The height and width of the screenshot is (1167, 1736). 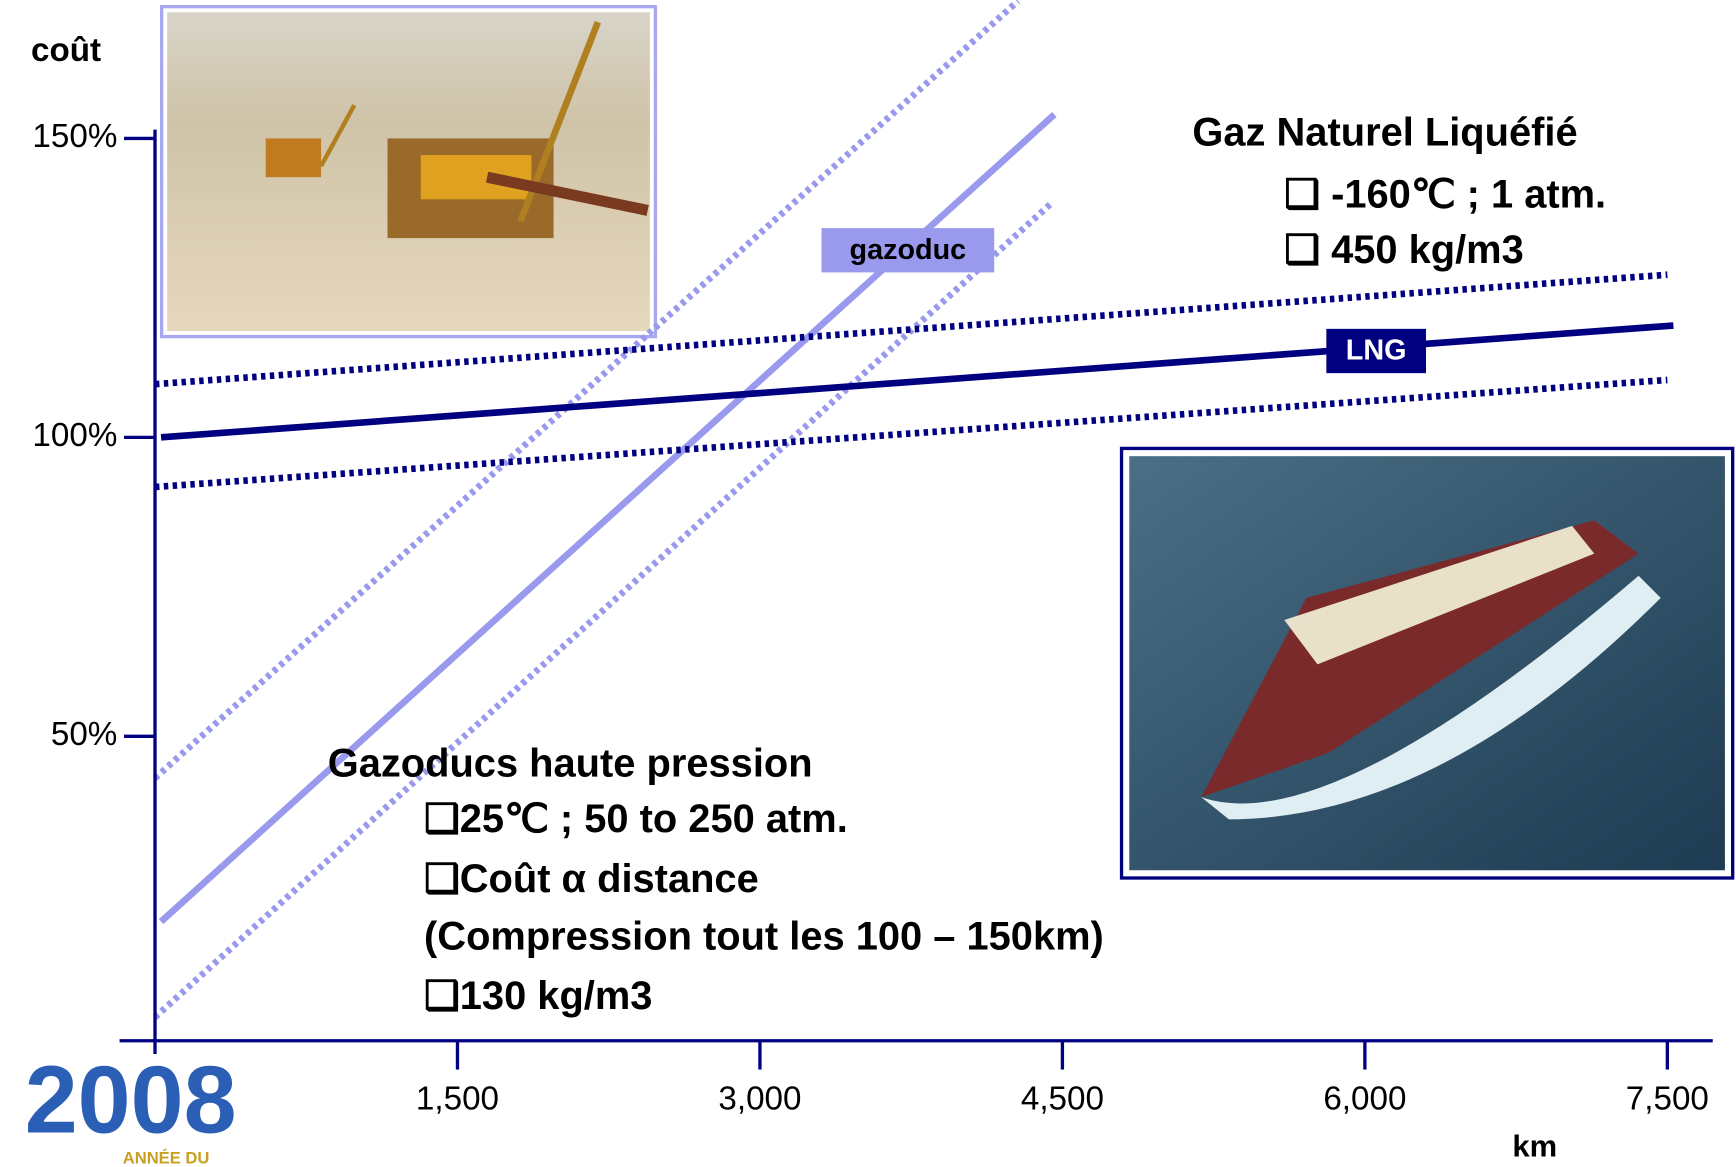 What do you see at coordinates (591, 879) in the screenshot?
I see `pipe-item: ❑Coût α distance` at bounding box center [591, 879].